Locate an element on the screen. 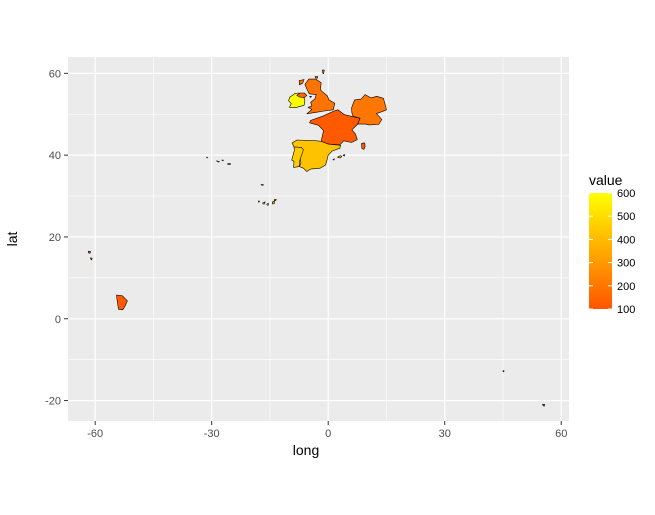 Image resolution: width=655 pixels, height=515 pixels. x-tick-label: 30 is located at coordinates (445, 434).